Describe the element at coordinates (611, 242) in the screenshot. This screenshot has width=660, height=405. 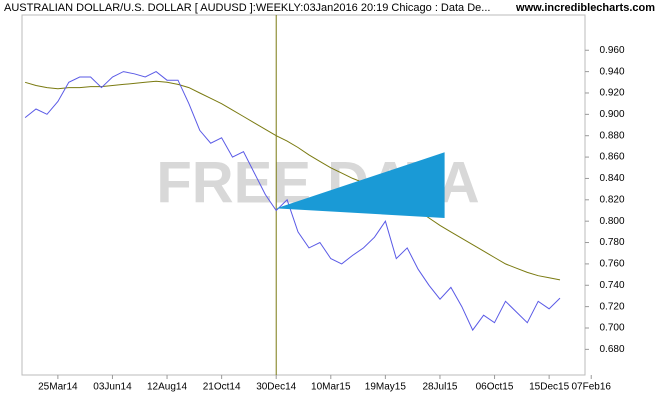
I see `y-tick-label: 0.780` at that location.